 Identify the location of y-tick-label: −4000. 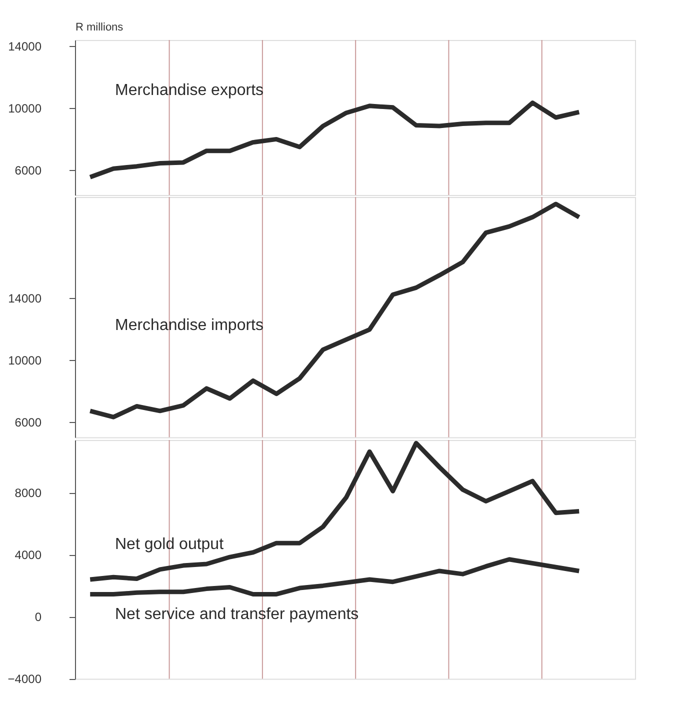
(25, 679).